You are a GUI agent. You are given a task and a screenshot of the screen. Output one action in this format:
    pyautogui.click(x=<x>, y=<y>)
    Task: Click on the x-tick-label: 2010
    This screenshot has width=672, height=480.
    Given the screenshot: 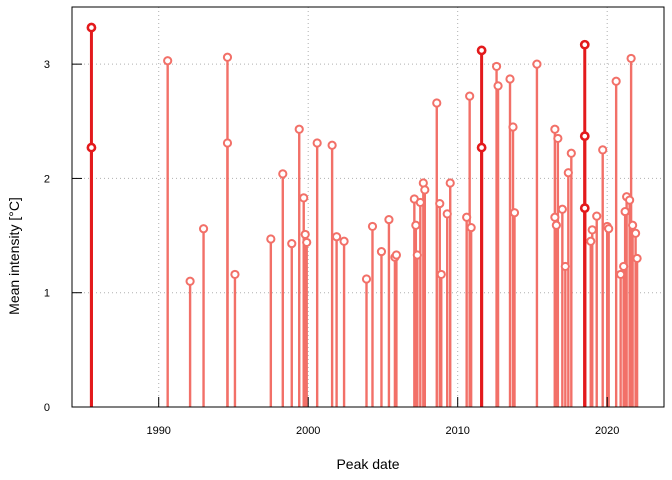 What is the action you would take?
    pyautogui.click(x=457, y=431)
    